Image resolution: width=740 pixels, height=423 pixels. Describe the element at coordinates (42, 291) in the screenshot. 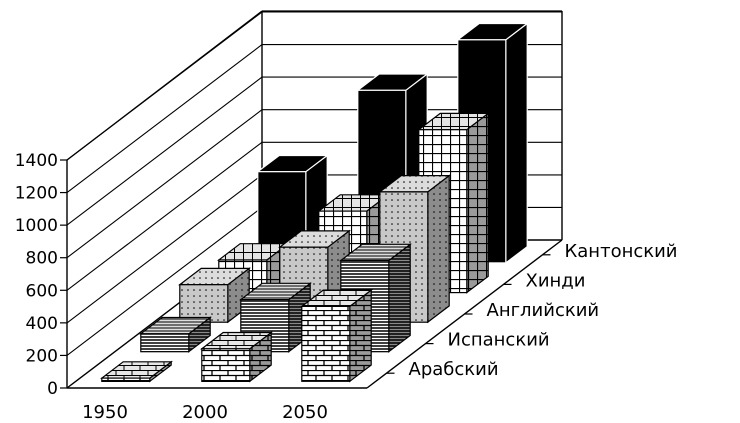

I see `y-tick-label: 600` at that location.